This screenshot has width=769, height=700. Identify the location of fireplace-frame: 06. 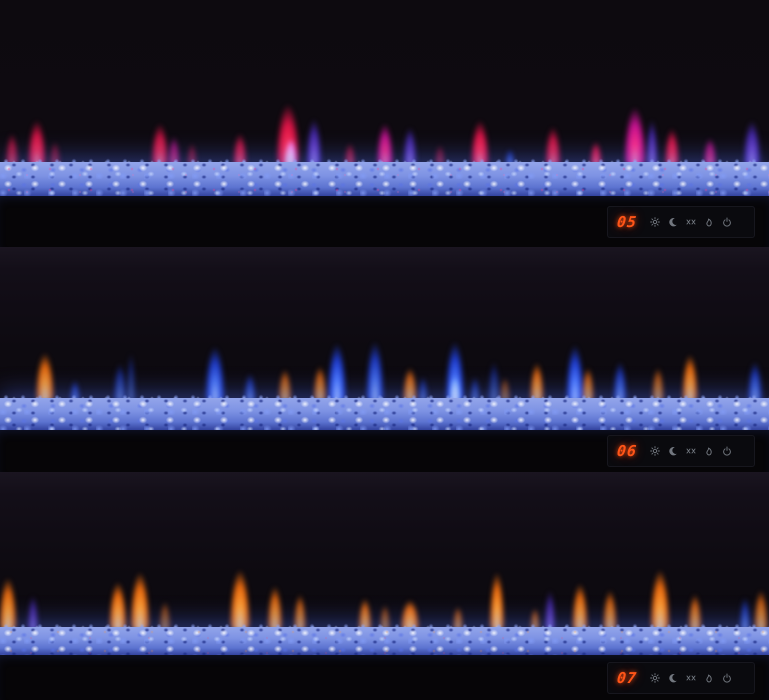
(384, 451).